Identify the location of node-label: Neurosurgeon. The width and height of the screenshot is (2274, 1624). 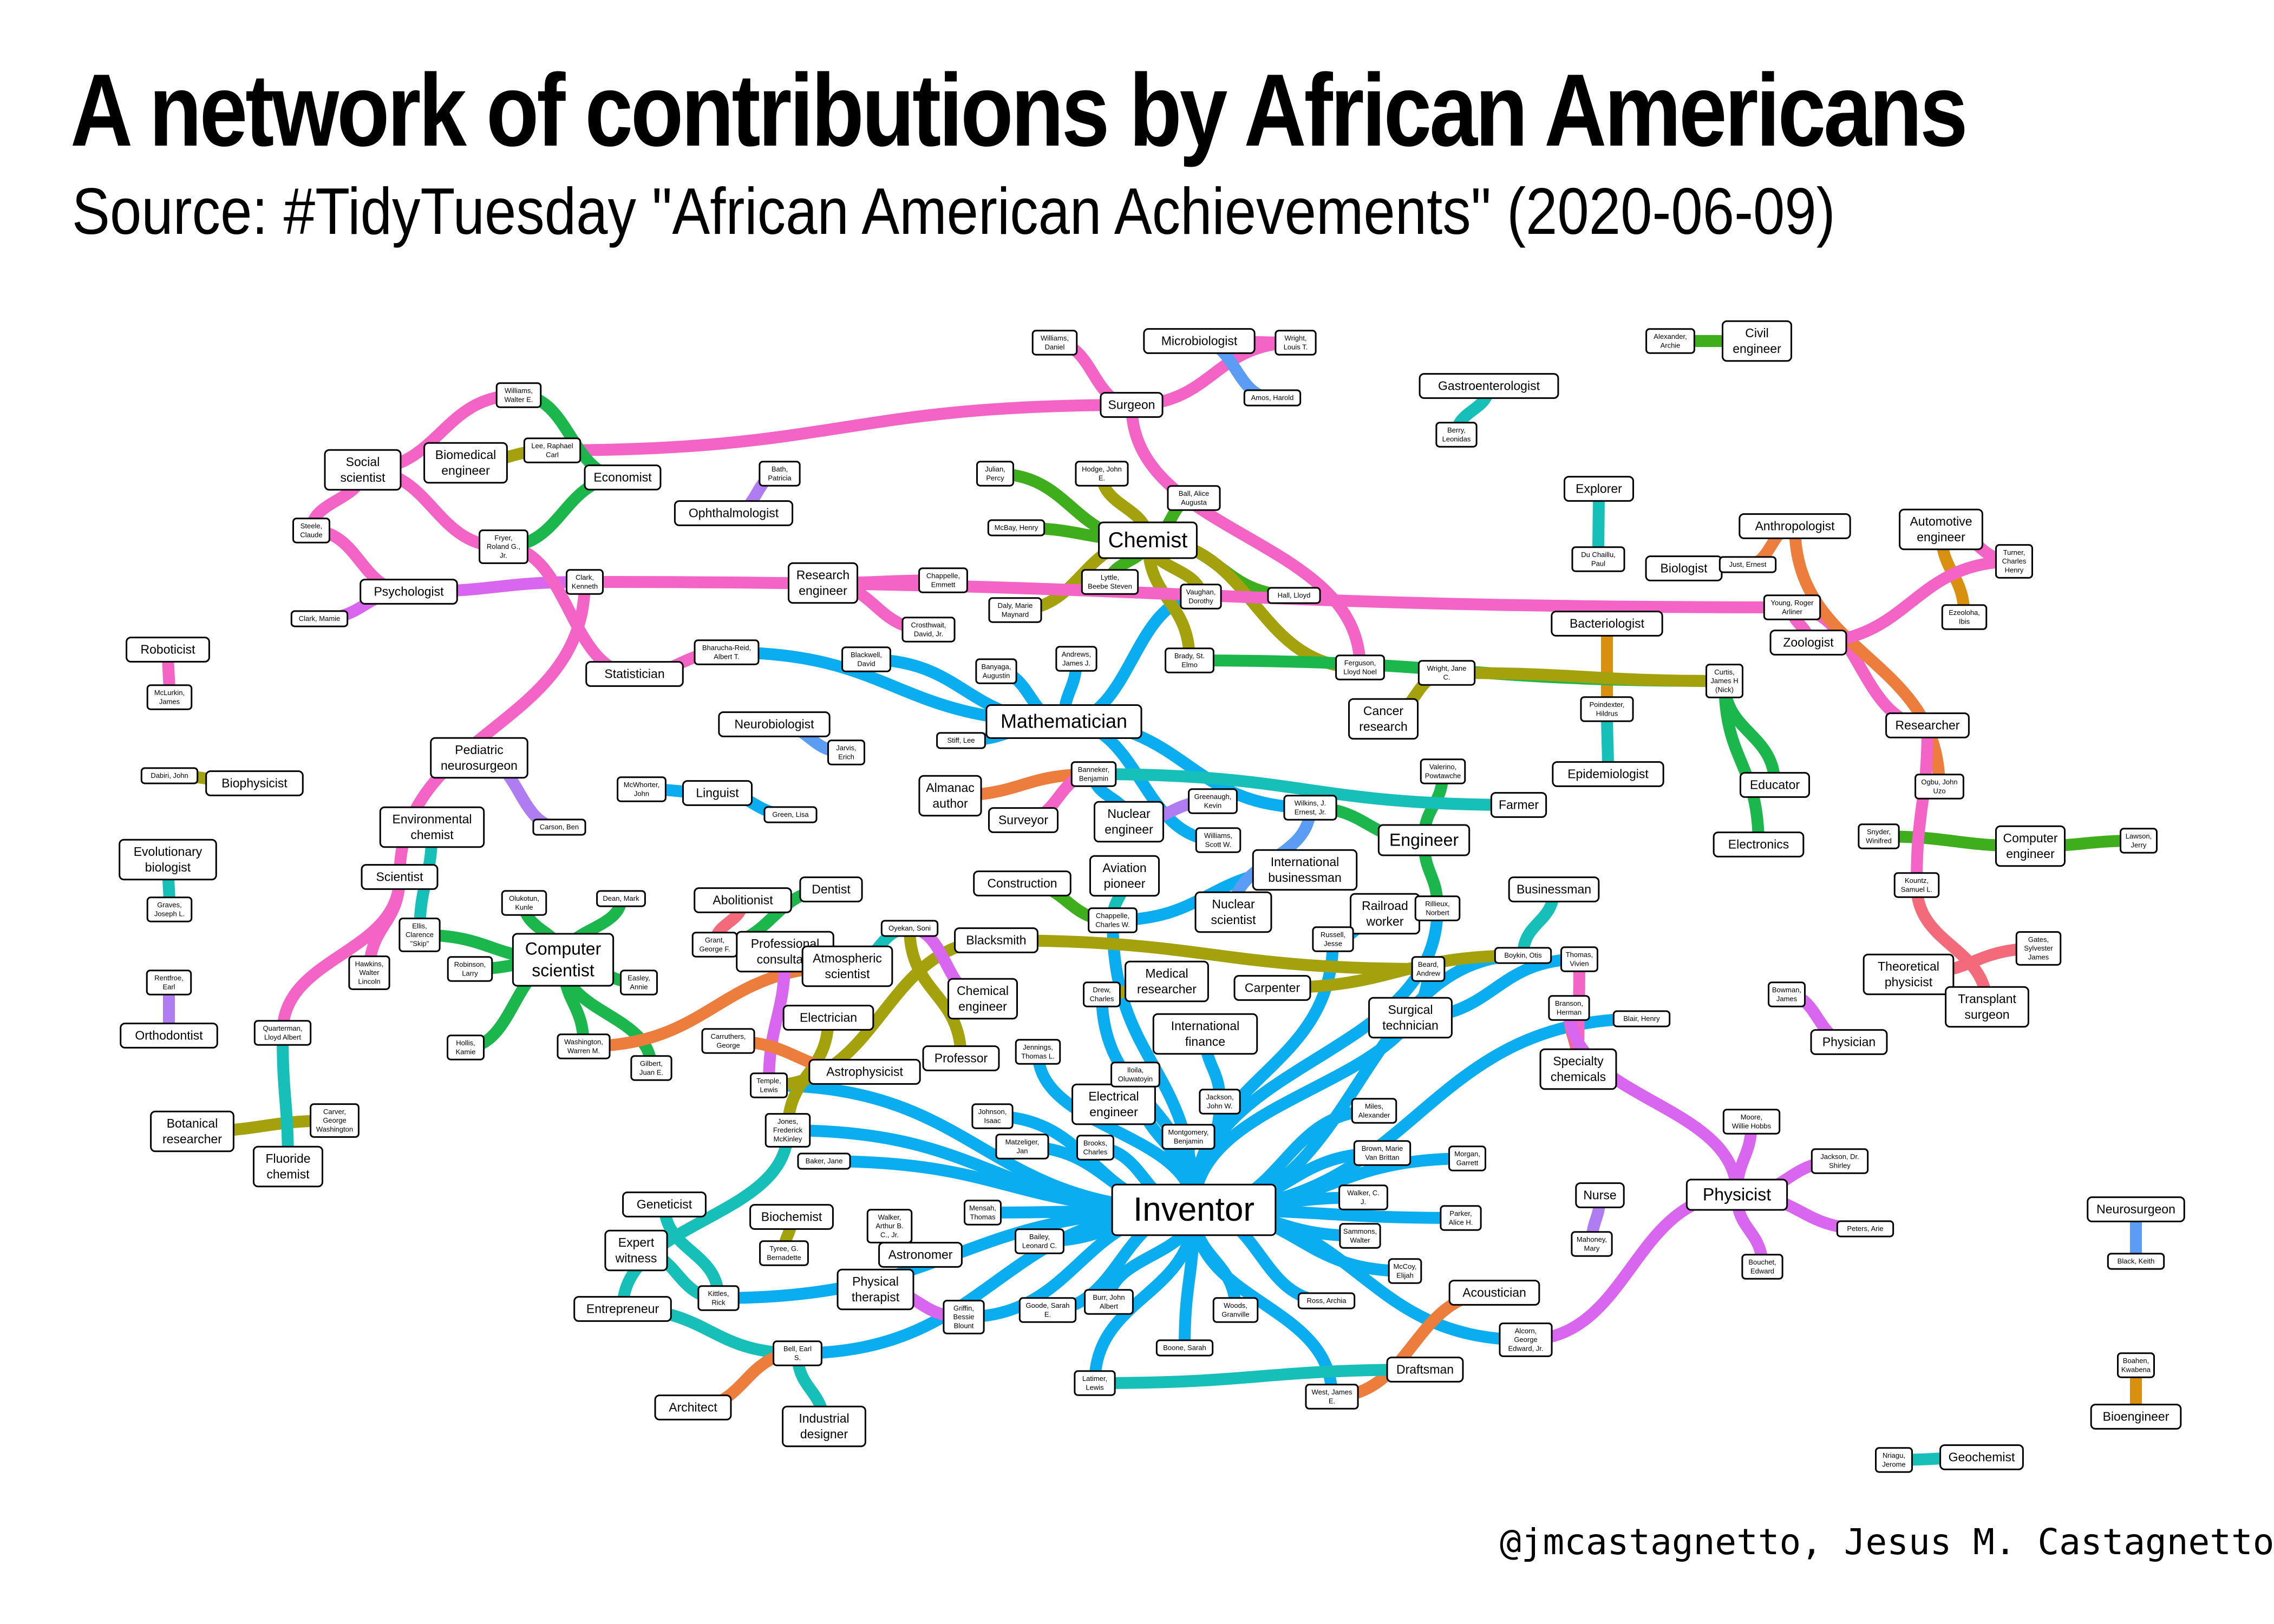
(2136, 1209).